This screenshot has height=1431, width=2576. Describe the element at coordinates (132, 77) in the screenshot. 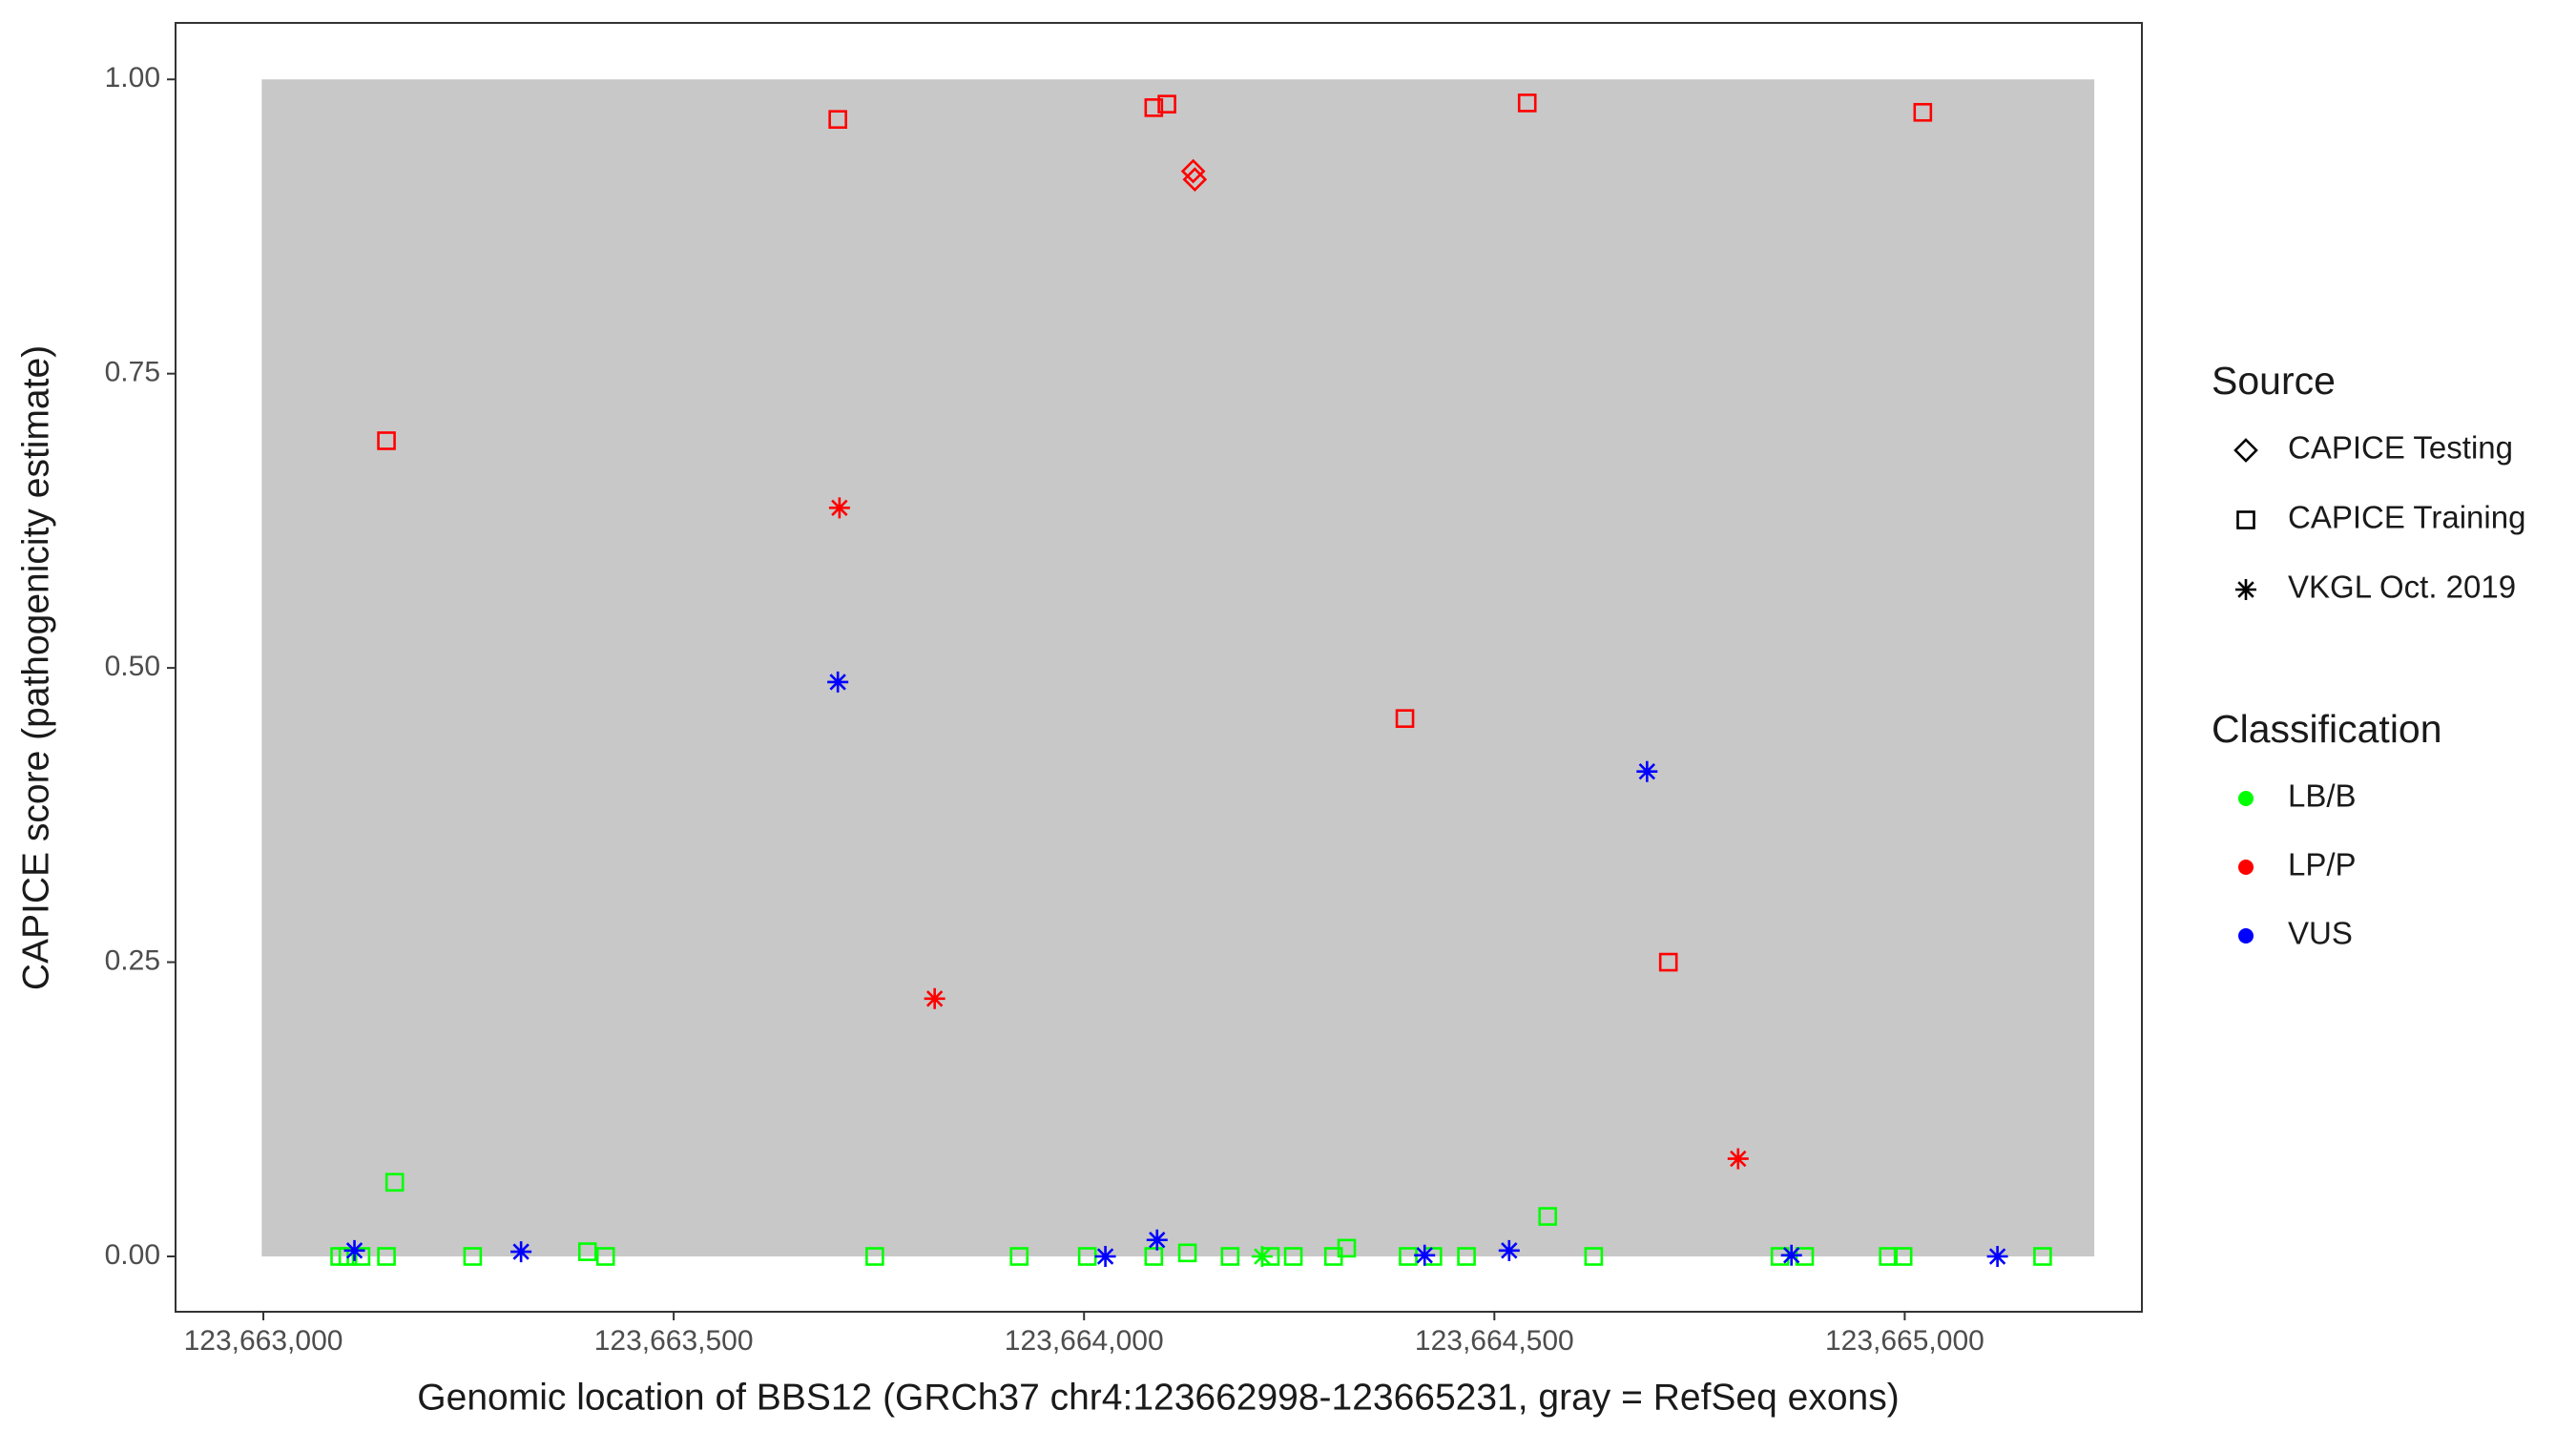

I see `y-tick-label: 1.00` at that location.